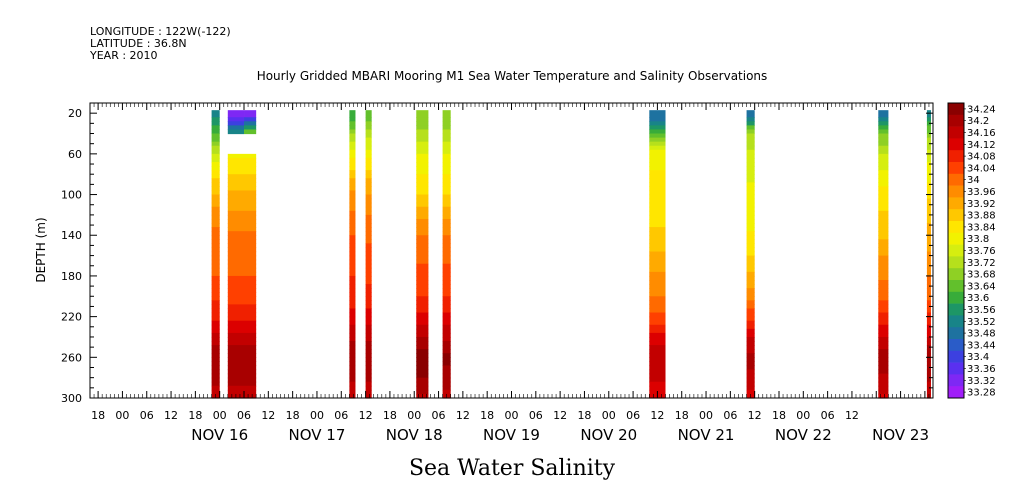  Describe the element at coordinates (71, 398) in the screenshot. I see `y-tick-label: 300` at that location.